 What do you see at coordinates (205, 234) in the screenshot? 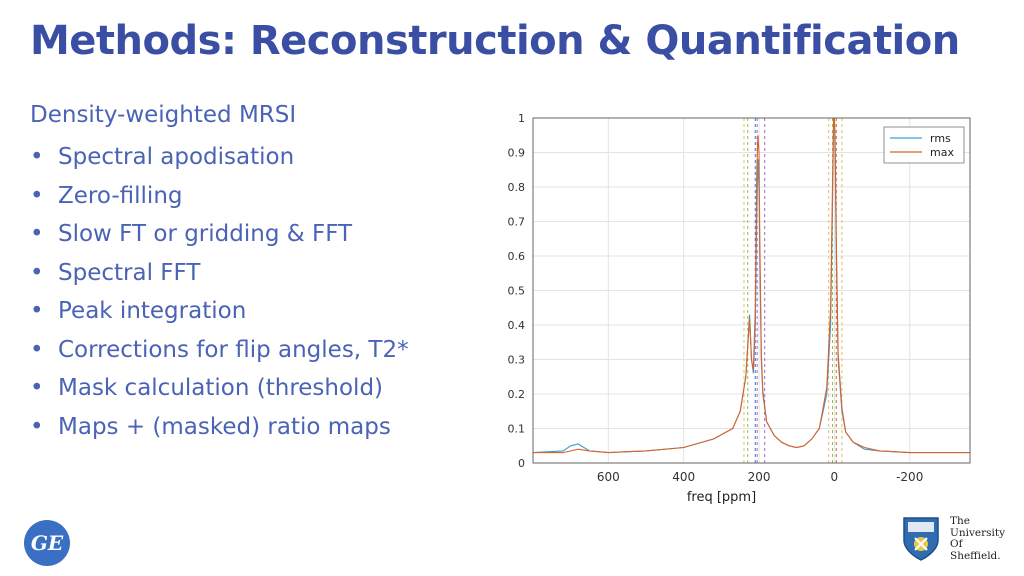
I see `bullet-text: Slow FT or gridding & FFT` at bounding box center [205, 234].